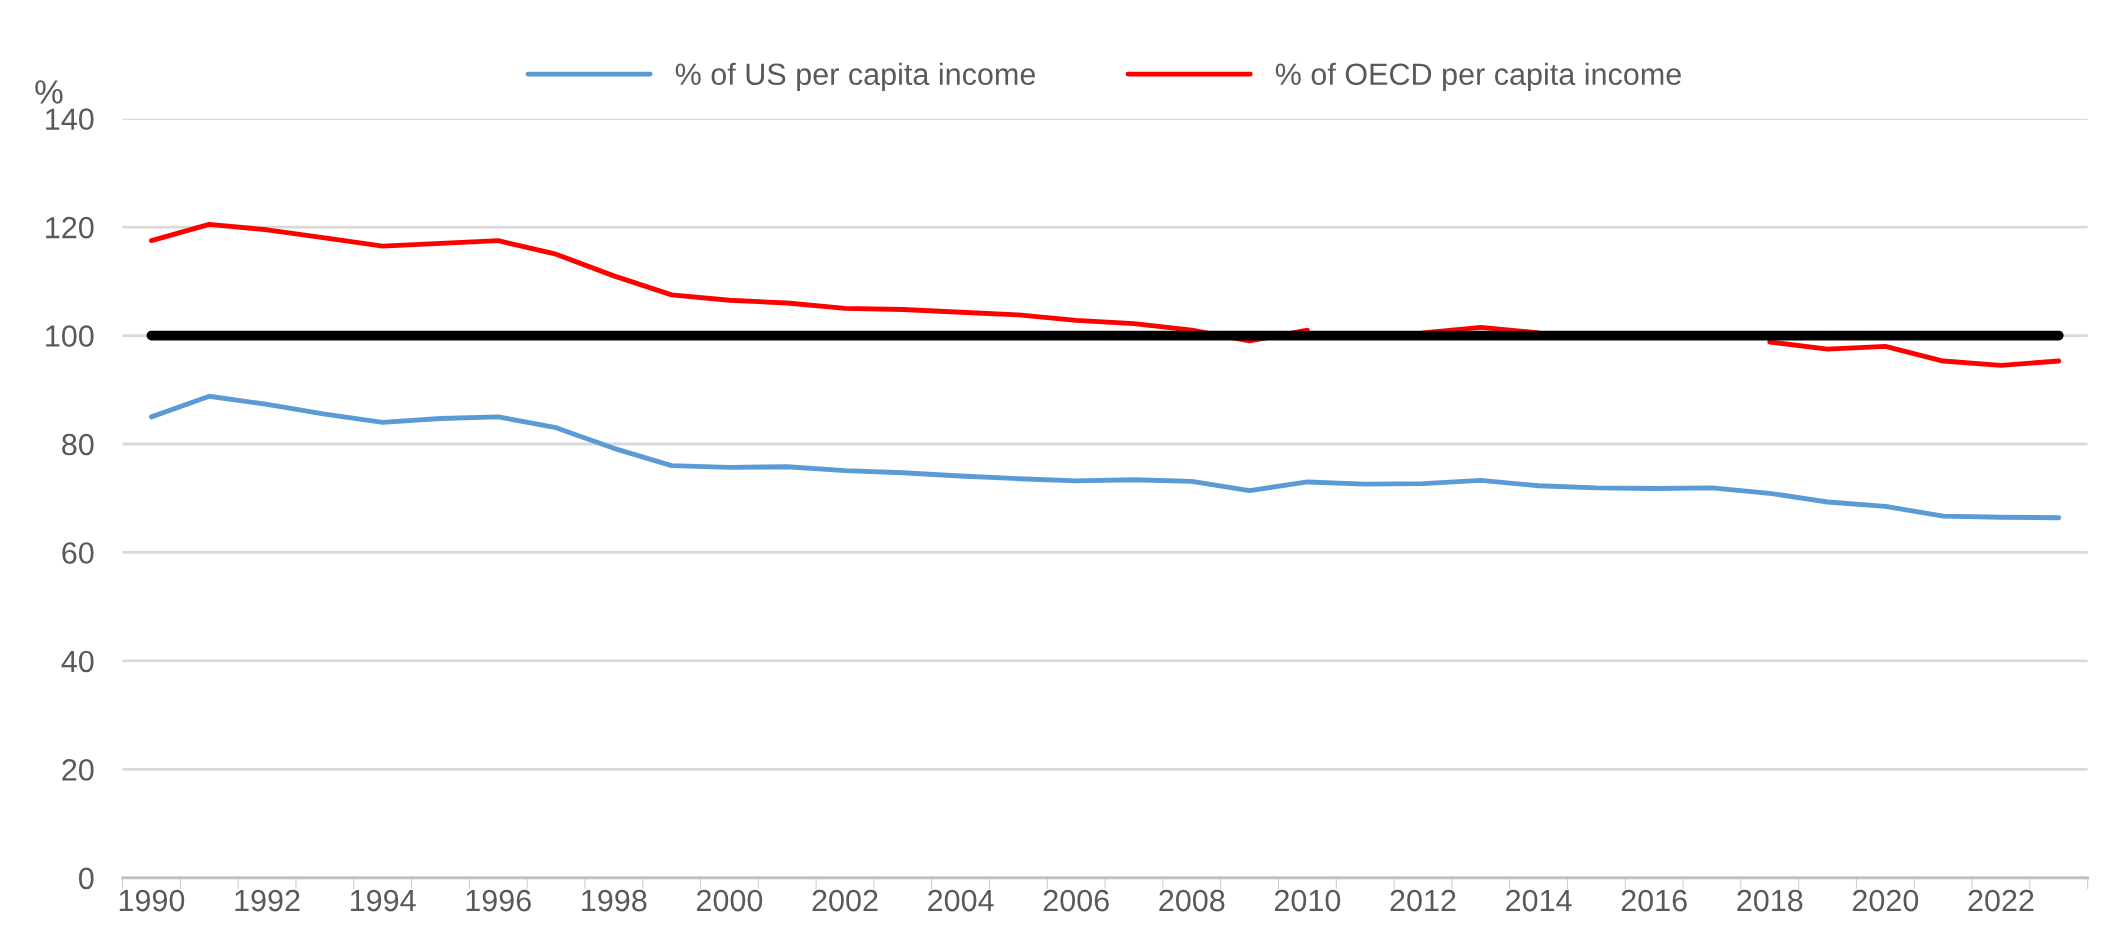  Describe the element at coordinates (383, 900) in the screenshot. I see `x-tick-label: 1994` at that location.